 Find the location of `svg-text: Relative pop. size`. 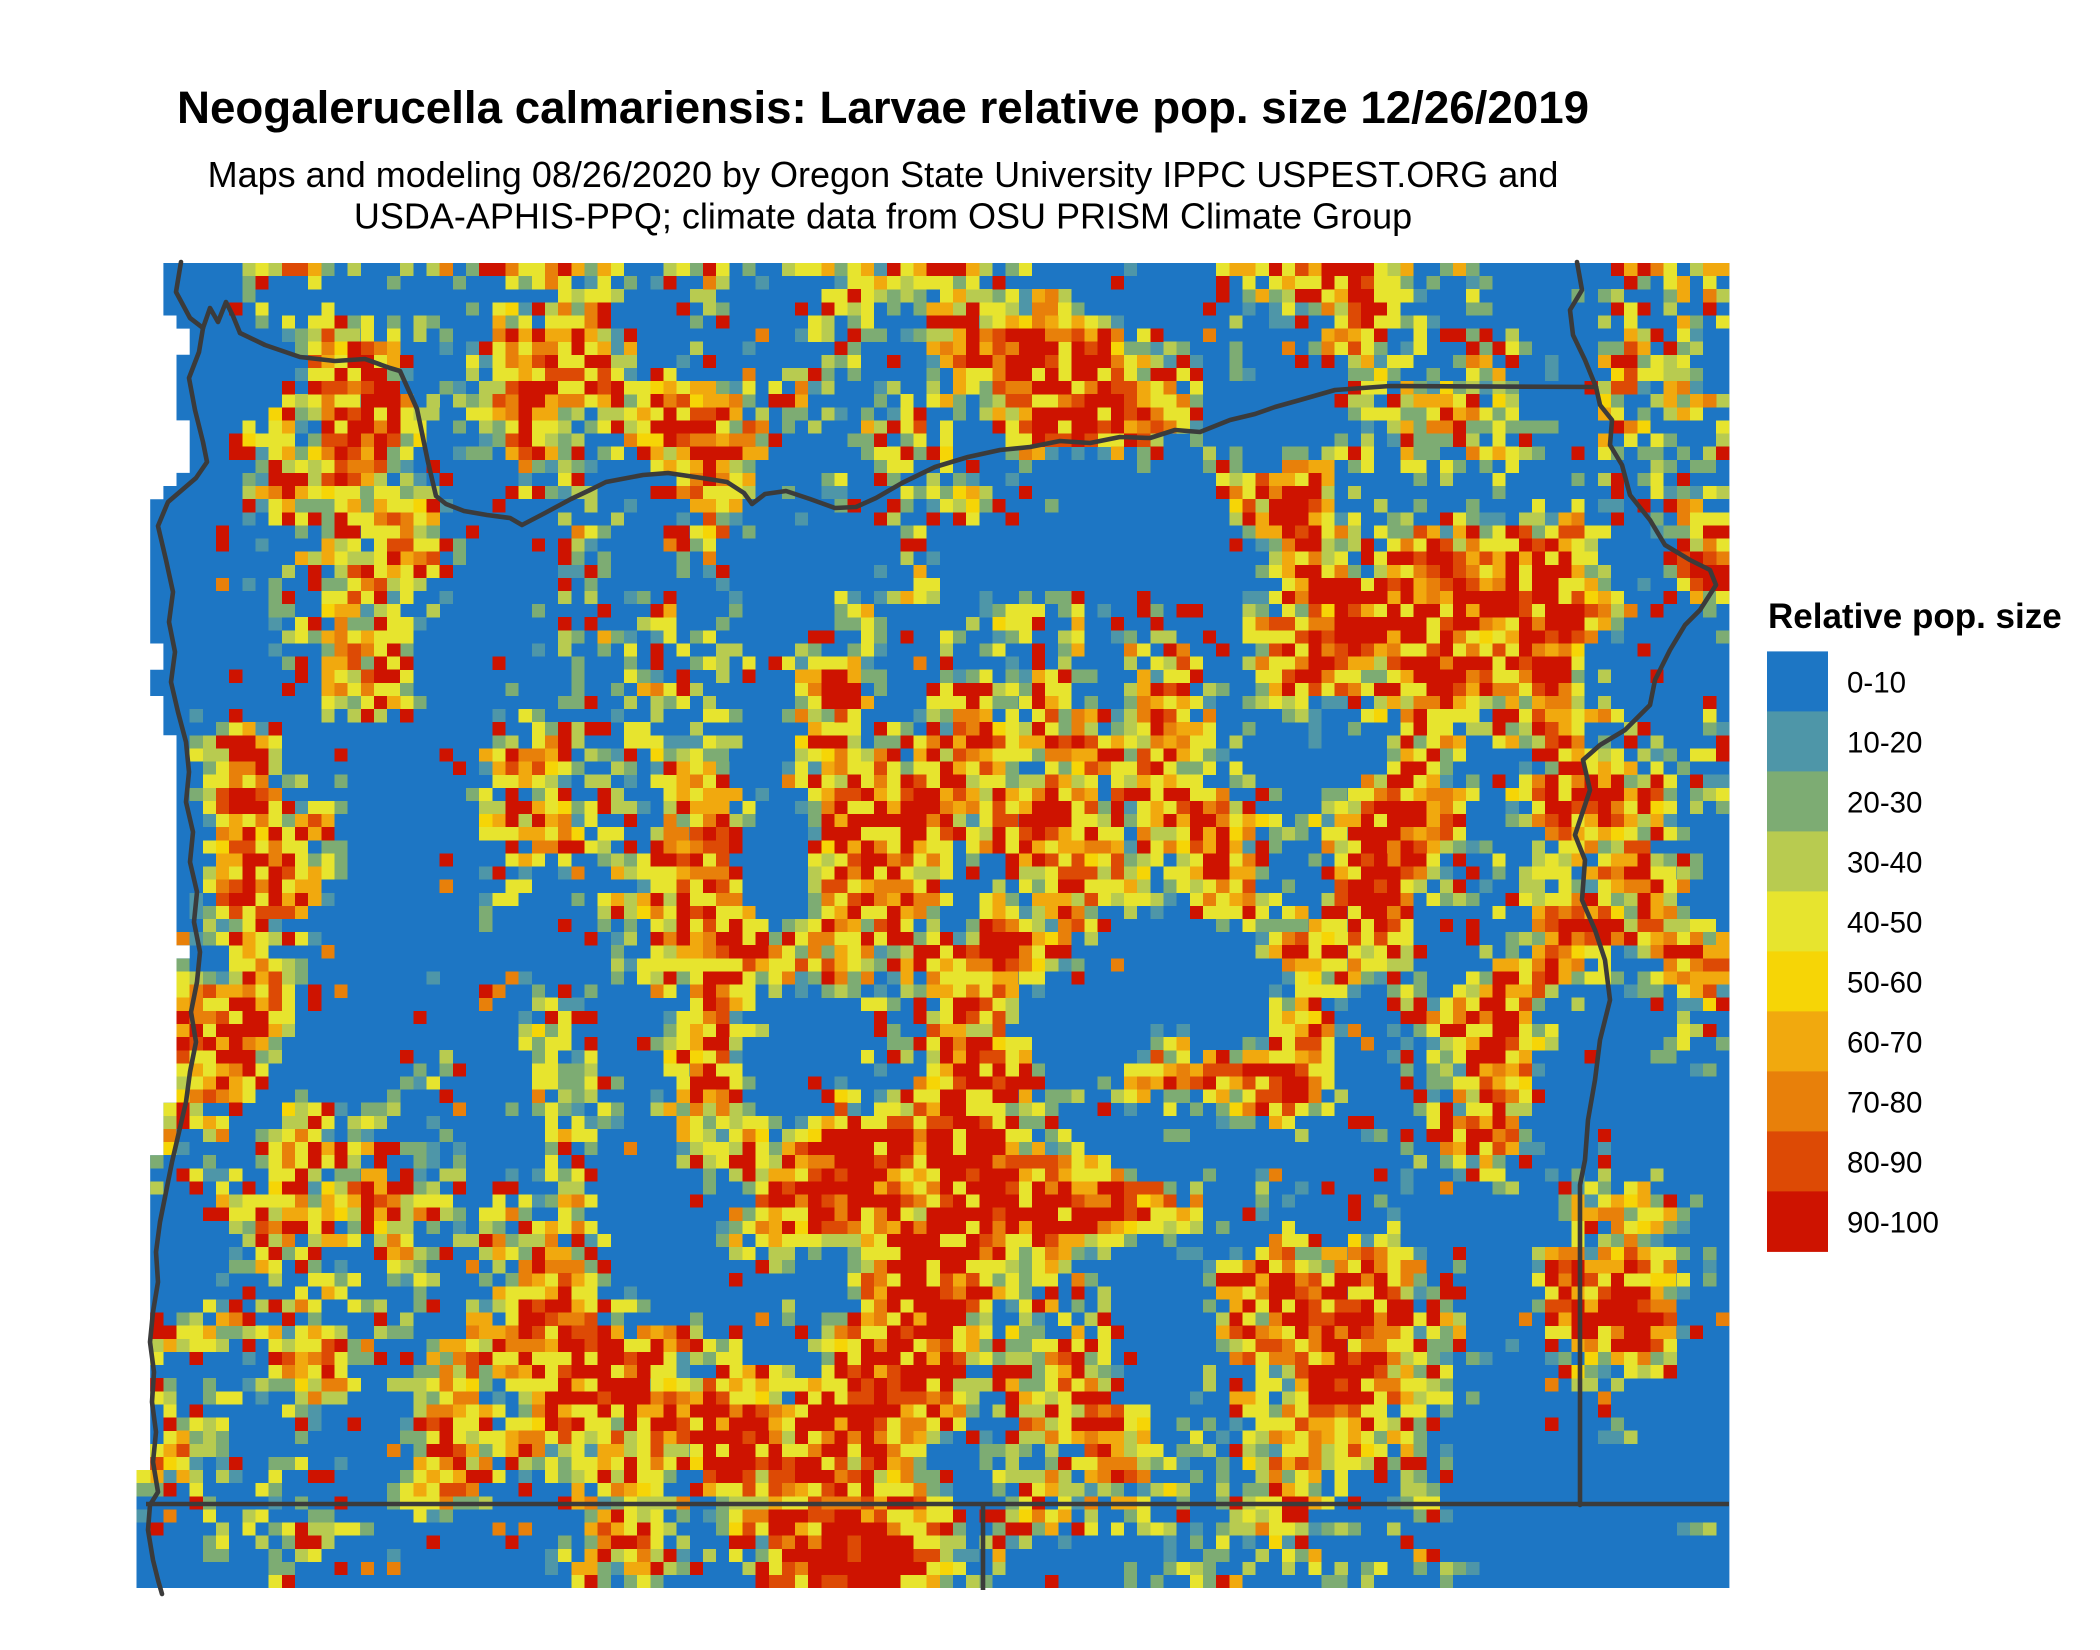

svg-text: Relative pop. size is located at coordinates (1915, 616).